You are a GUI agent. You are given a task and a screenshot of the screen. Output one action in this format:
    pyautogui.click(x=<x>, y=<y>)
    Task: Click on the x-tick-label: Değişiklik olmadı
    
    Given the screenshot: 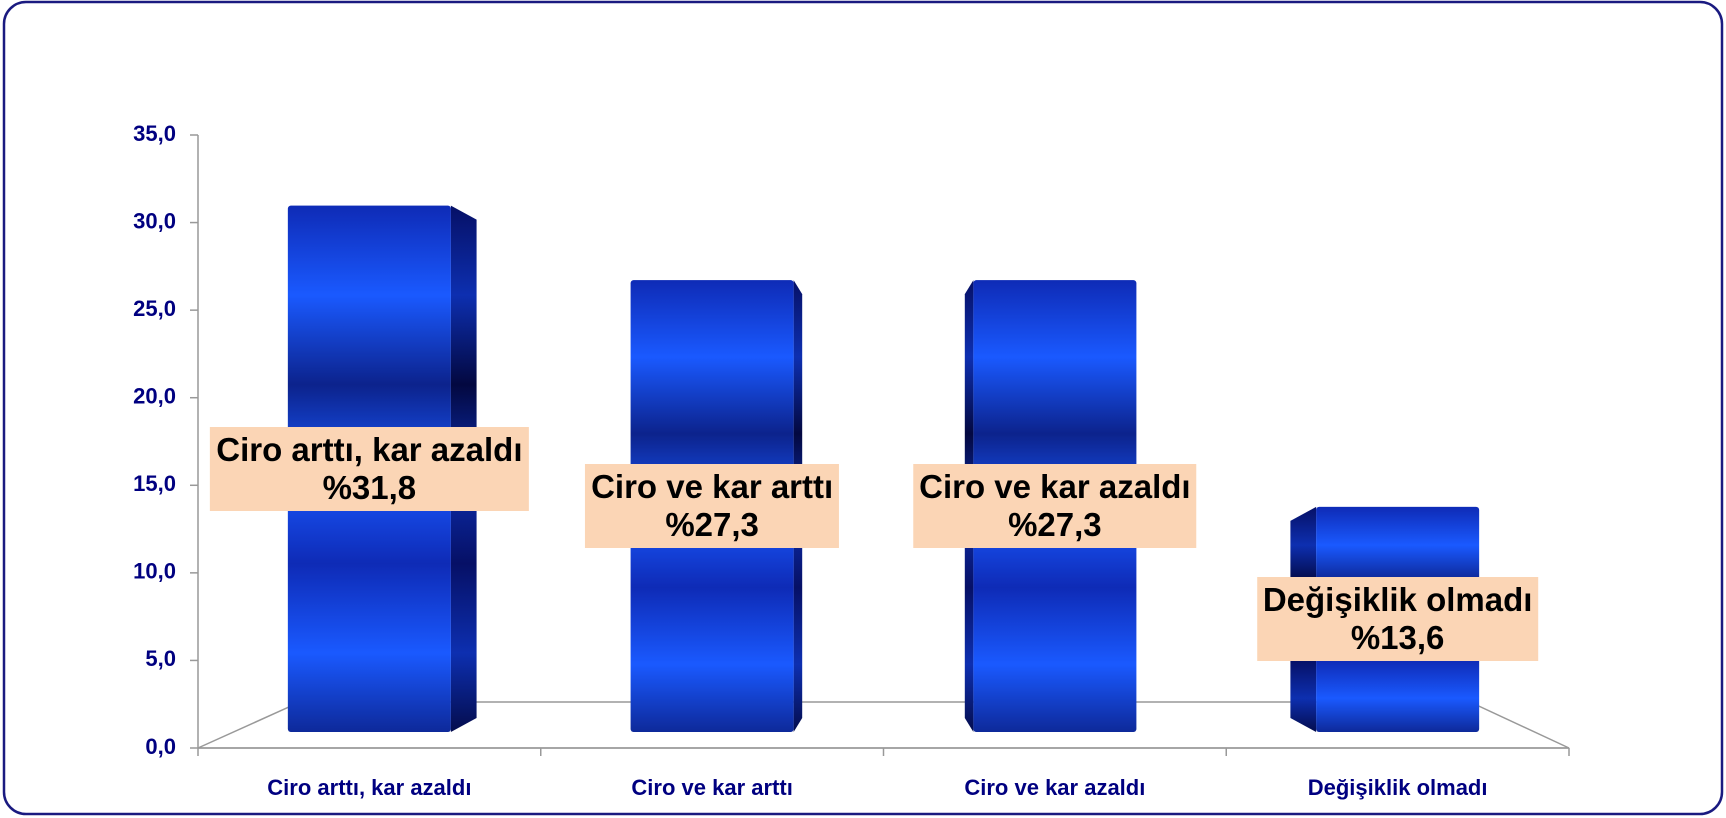 What is the action you would take?
    pyautogui.click(x=1398, y=787)
    